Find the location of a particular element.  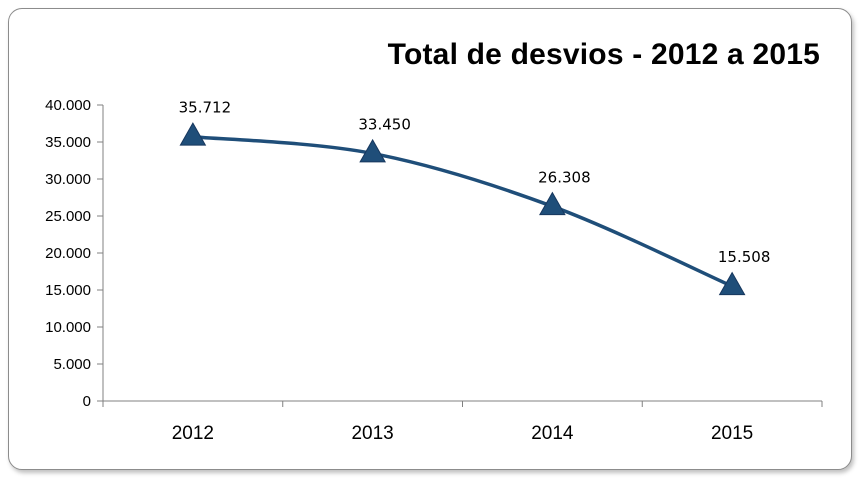

x-tick-label: 2014 is located at coordinates (552, 433).